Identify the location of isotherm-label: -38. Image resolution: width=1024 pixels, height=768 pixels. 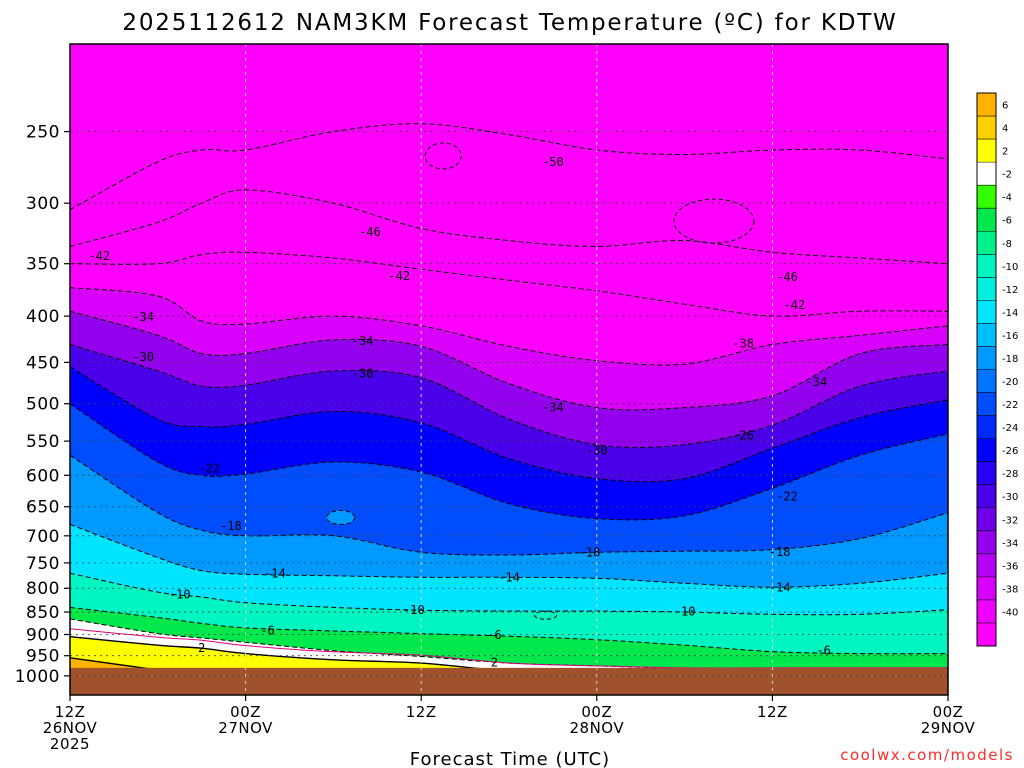
(743, 344).